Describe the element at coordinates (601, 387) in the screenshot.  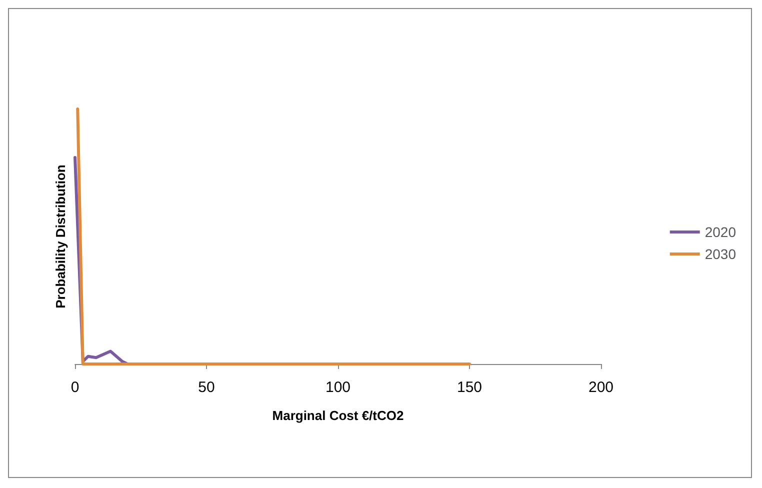
I see `x-tick-label: 200` at that location.